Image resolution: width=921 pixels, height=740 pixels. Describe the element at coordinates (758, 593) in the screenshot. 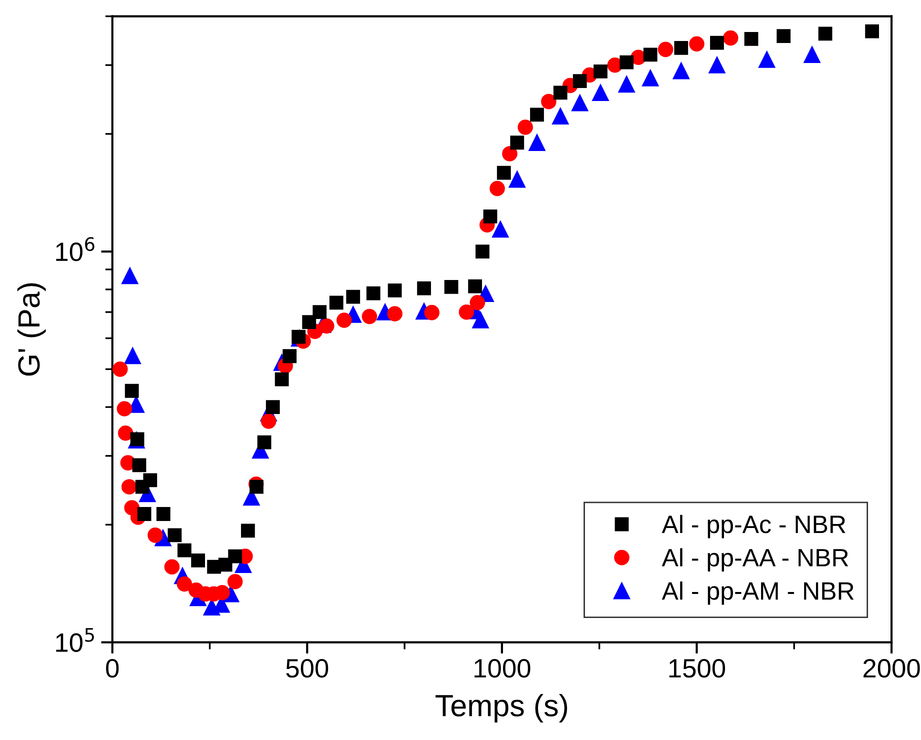

I see `legend-label: Al - pp-AM - NBR` at that location.